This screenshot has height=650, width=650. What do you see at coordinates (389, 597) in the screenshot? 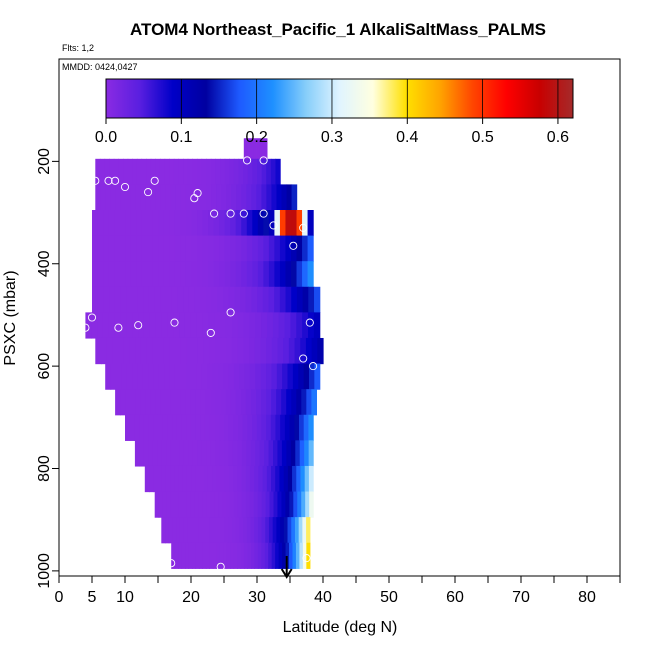
I see `x-tick-label: 50` at bounding box center [389, 597].